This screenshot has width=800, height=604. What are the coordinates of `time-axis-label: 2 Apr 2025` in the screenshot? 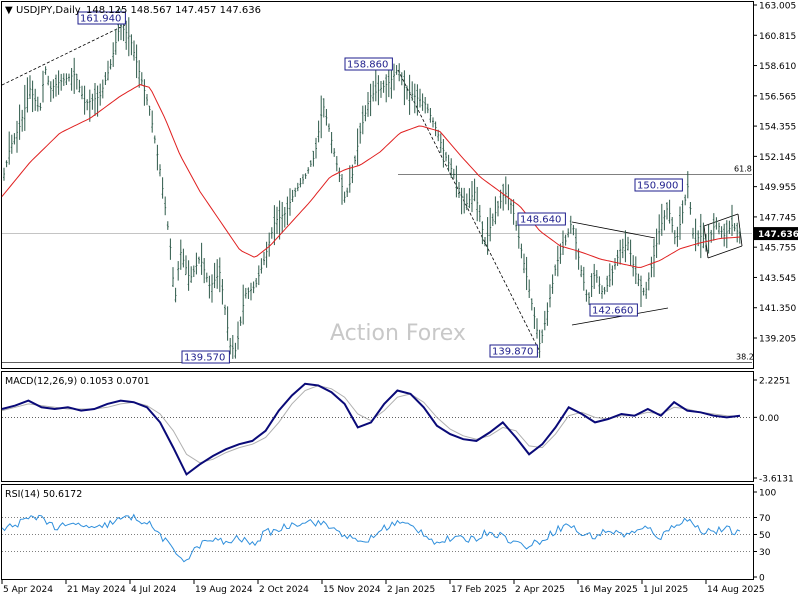 It's located at (540, 590).